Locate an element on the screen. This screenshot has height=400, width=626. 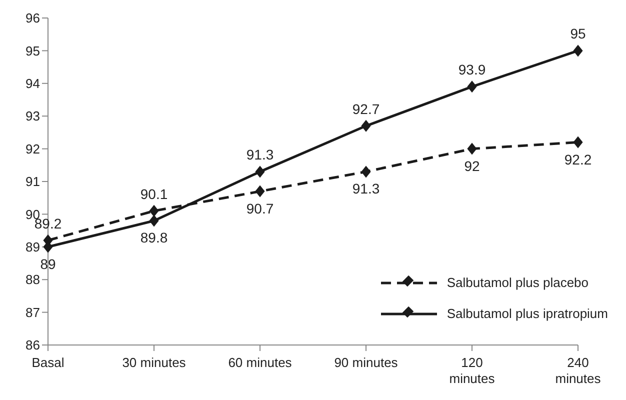
y-tick-label: 94 is located at coordinates (33, 84).